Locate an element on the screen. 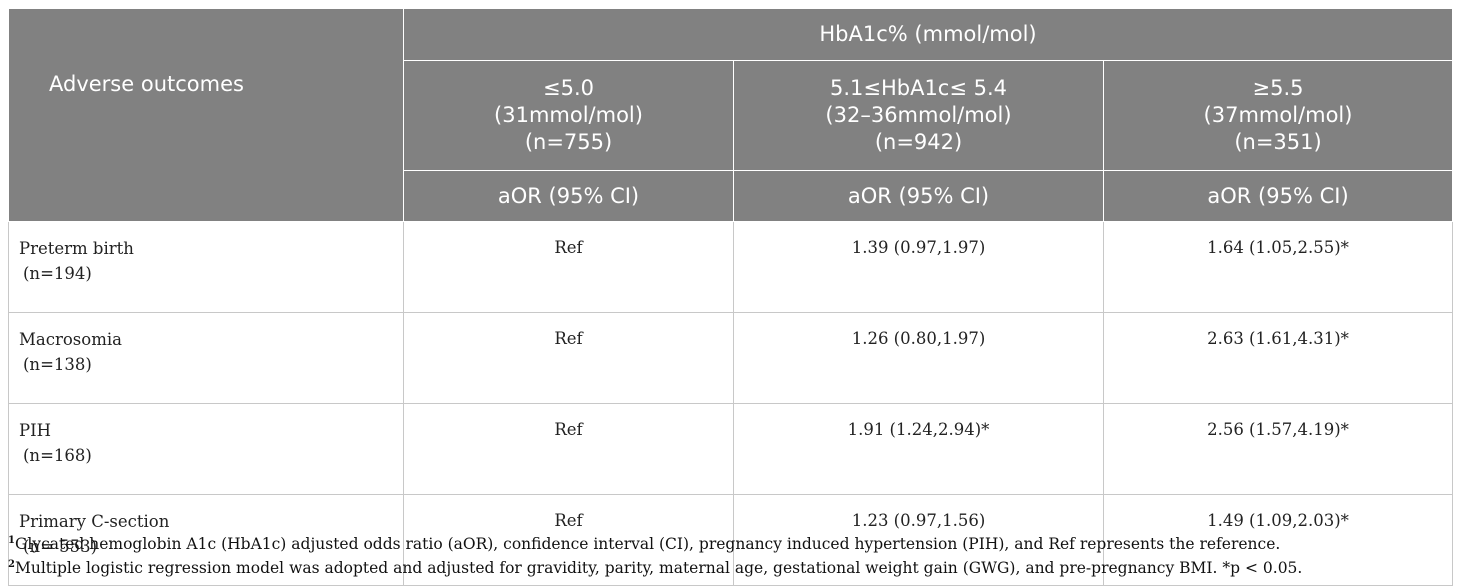 Image resolution: width=1460 pixels, height=588 pixels. value-cell: 1.26 (0.80,1.97) is located at coordinates (918, 358).